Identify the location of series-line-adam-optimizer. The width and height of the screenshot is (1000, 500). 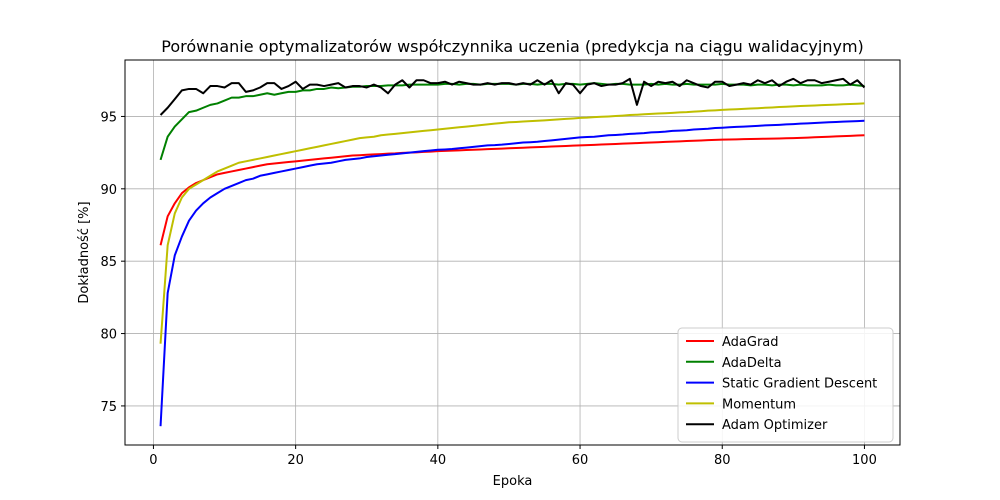
(512, 96).